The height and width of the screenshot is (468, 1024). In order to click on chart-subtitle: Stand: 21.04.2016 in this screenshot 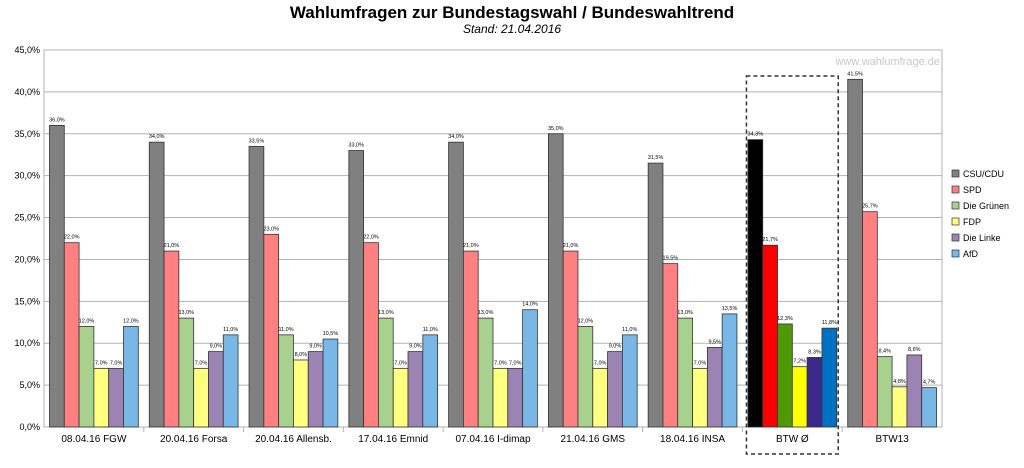, I will do `click(512, 29)`.